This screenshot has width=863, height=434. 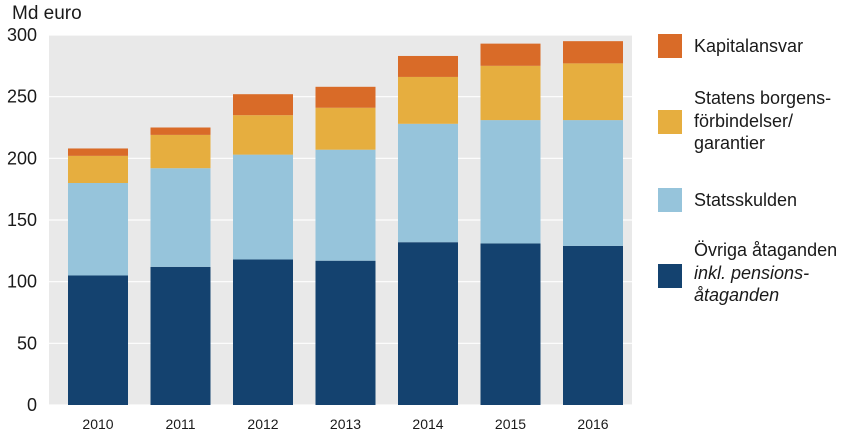 I want to click on y-axis-unit-label: Md euro, so click(x=47, y=13).